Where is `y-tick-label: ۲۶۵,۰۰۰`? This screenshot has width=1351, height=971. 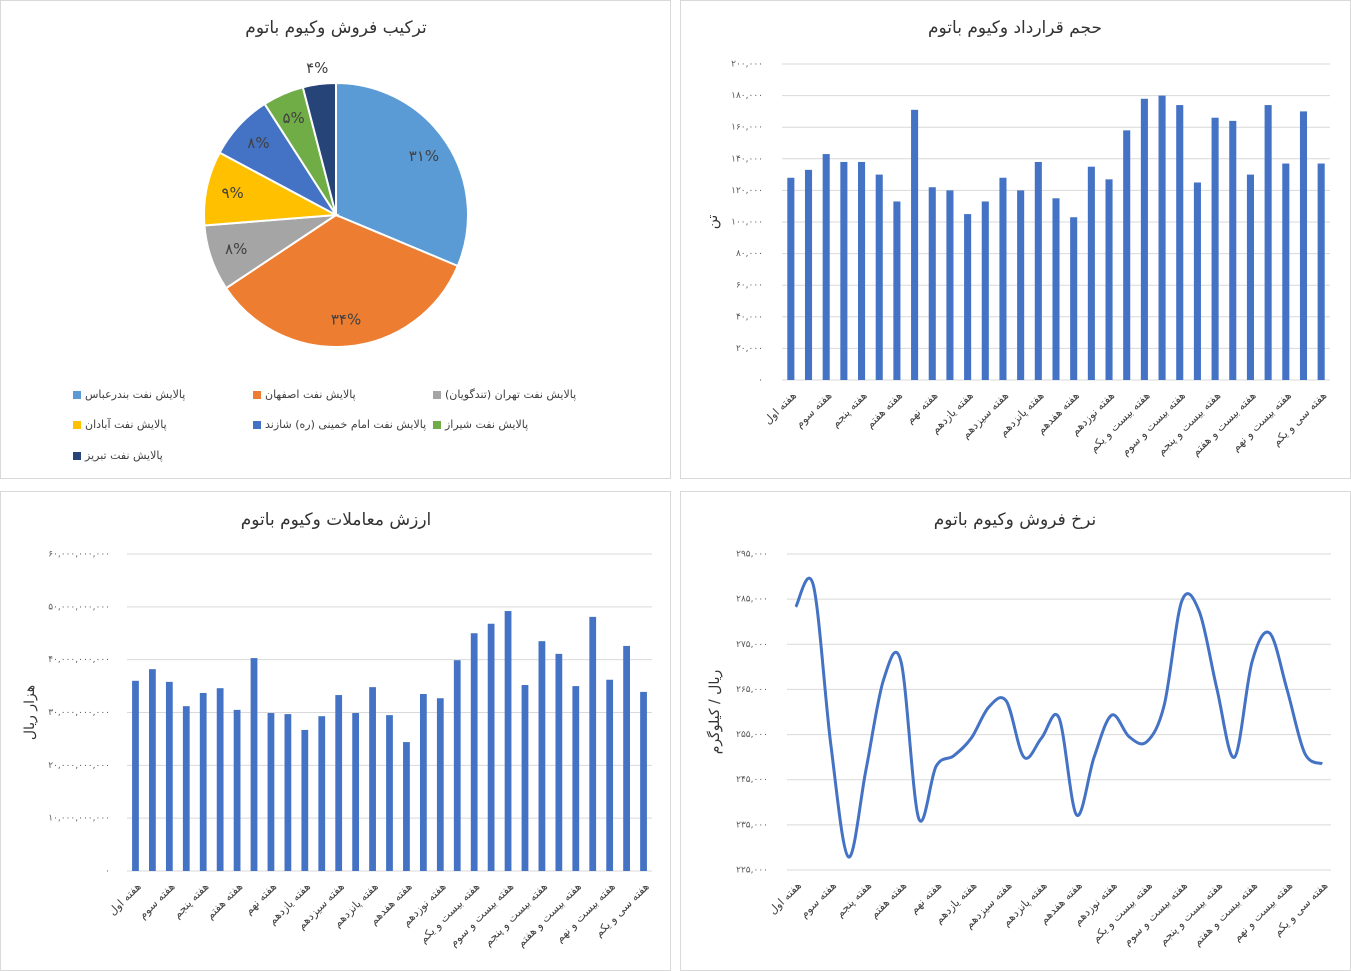 y-tick-label: ۲۶۵,۰۰۰ is located at coordinates (752, 690).